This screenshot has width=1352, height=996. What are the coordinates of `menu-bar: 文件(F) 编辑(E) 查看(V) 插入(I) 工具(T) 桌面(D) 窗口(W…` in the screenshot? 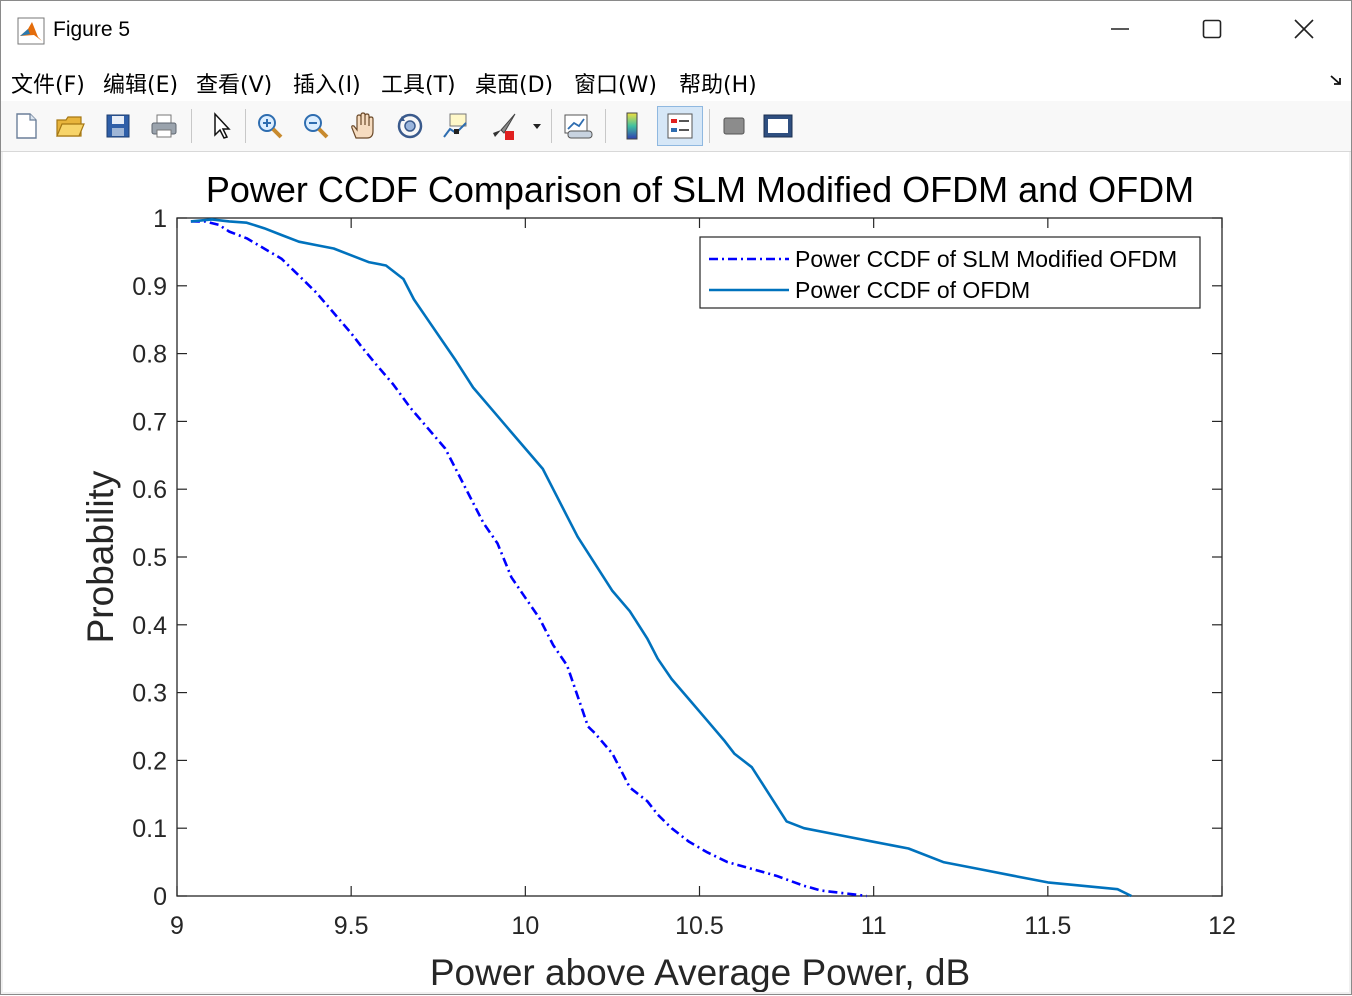 It's located at (676, 80).